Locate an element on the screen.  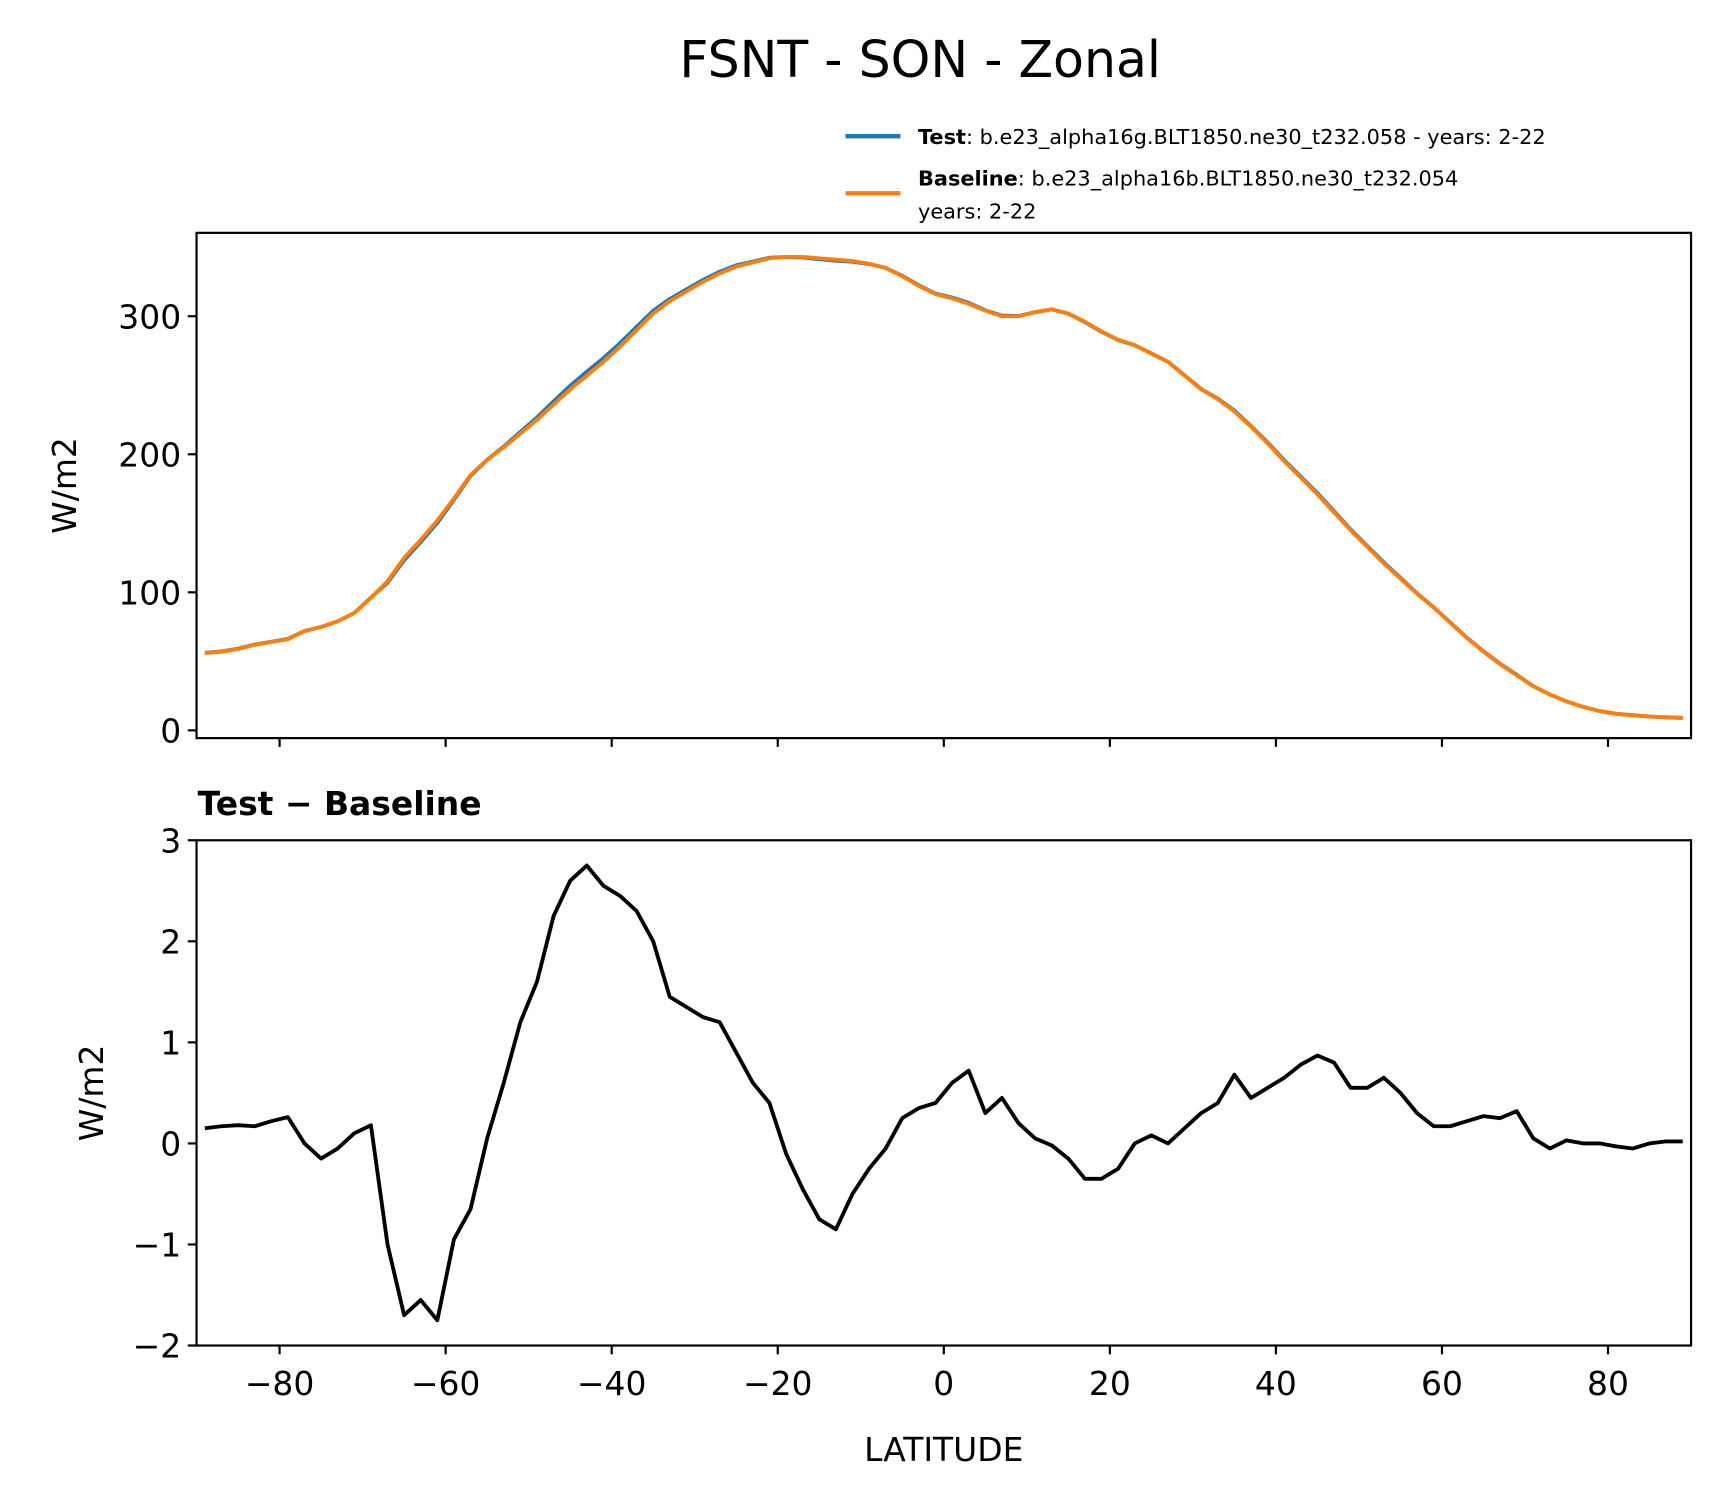
x-axis-label: LATITUDE is located at coordinates (943, 1449).